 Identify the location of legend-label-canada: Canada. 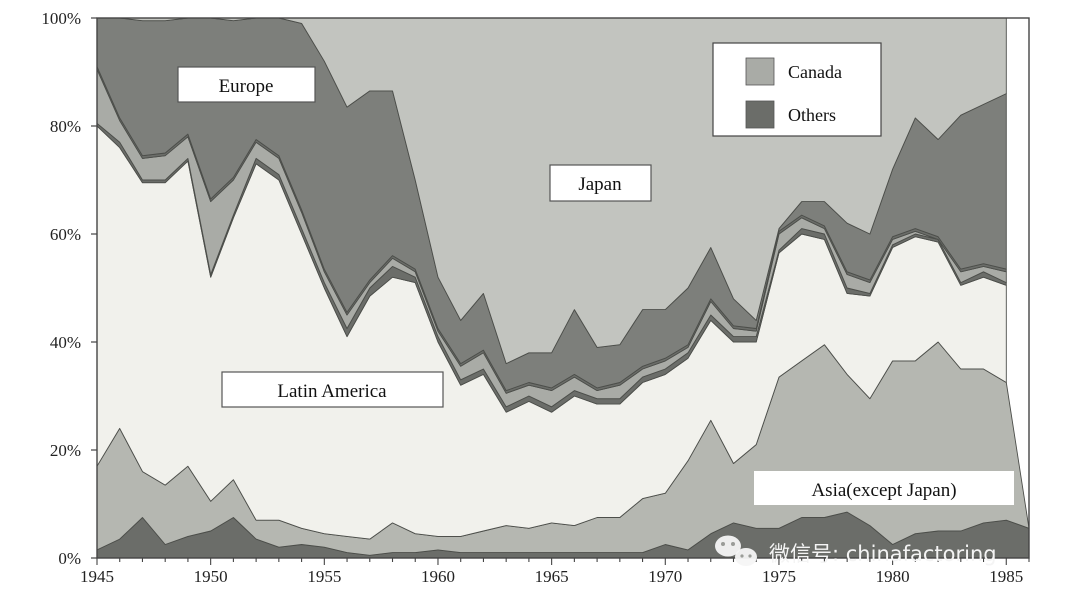
(815, 72).